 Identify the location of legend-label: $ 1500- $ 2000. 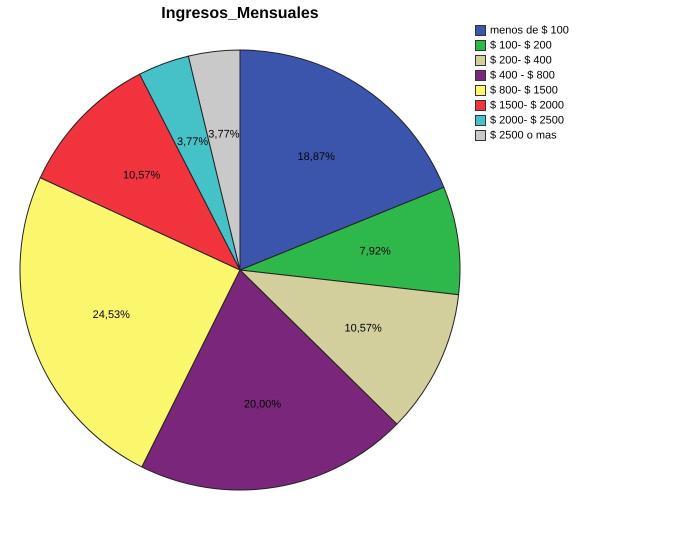
(527, 106).